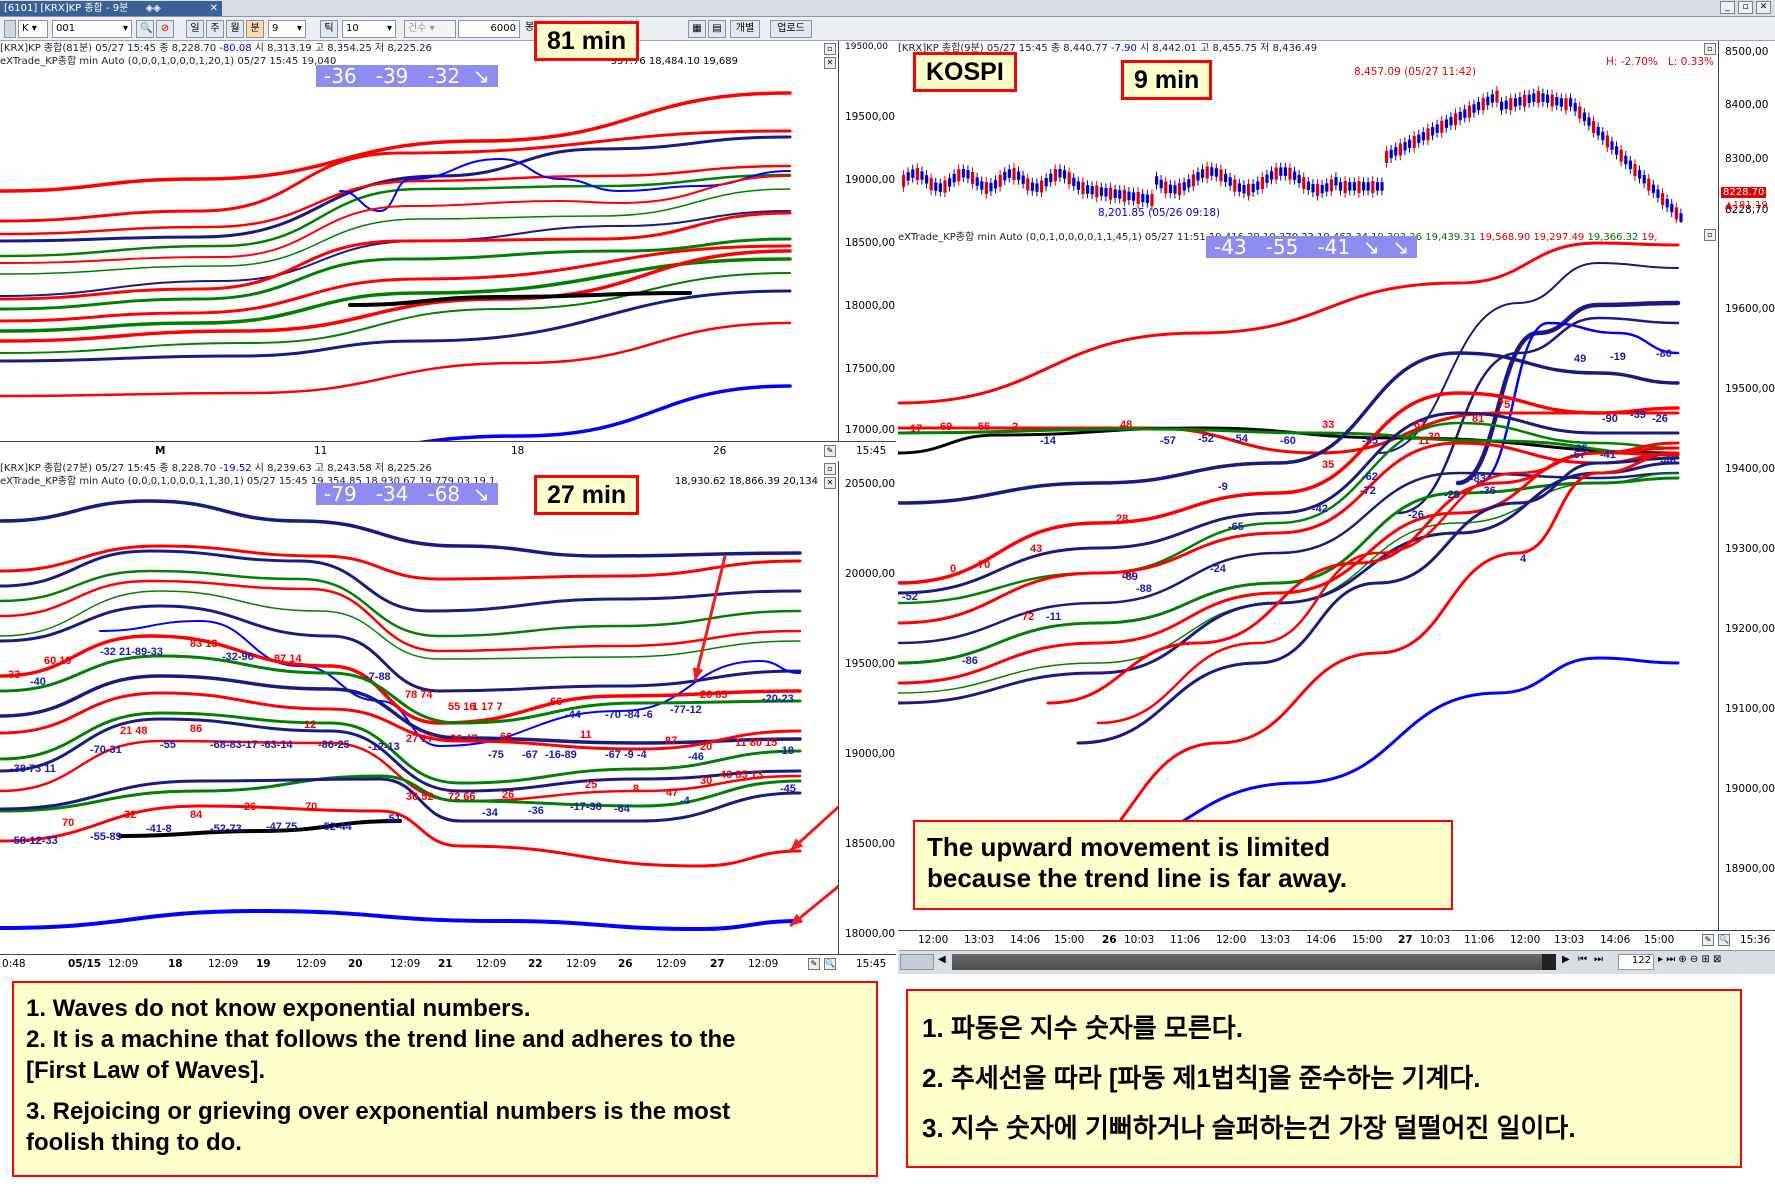 This screenshot has height=1196, width=1775. Describe the element at coordinates (1708, 940) in the screenshot. I see `panel9-edit-icon: ✎` at that location.